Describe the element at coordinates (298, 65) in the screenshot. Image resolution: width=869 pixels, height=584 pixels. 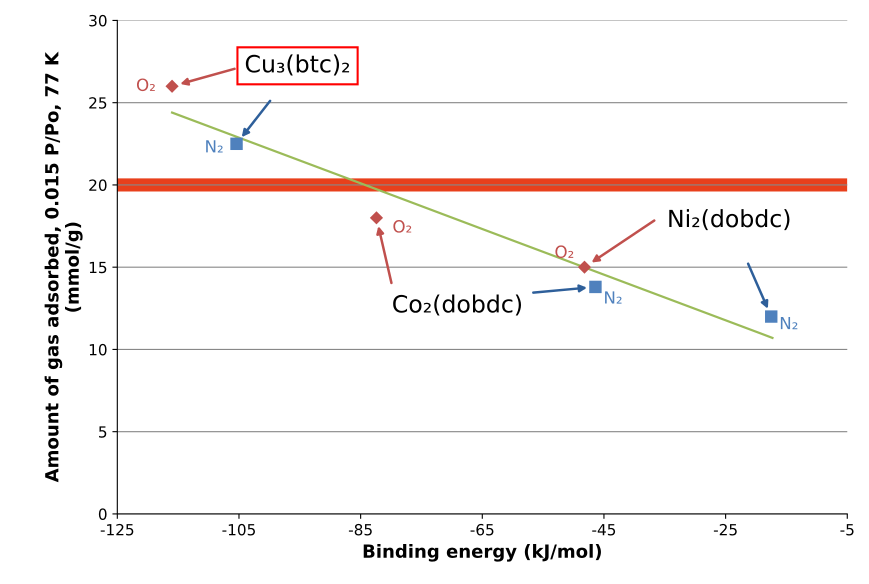
I see `annotation: Cu₃(btc)₂` at that location.